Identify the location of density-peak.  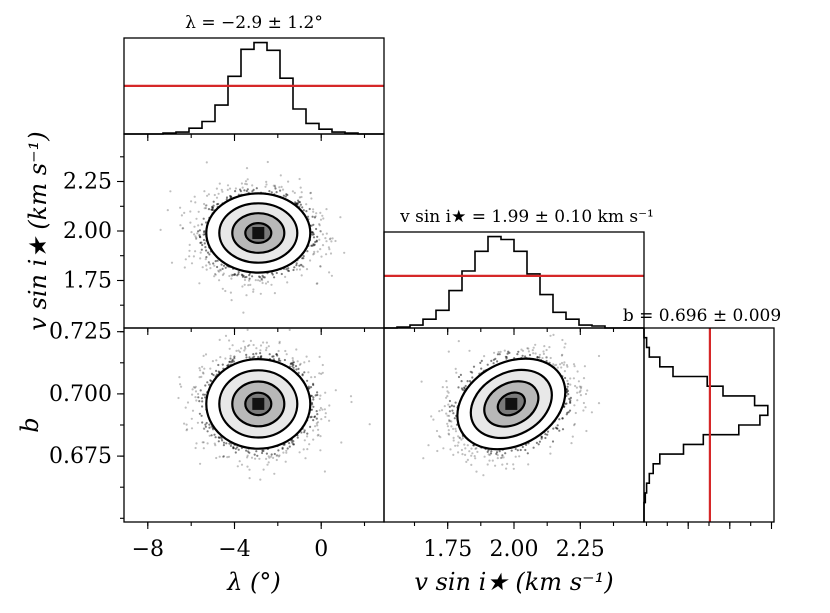
(258, 233).